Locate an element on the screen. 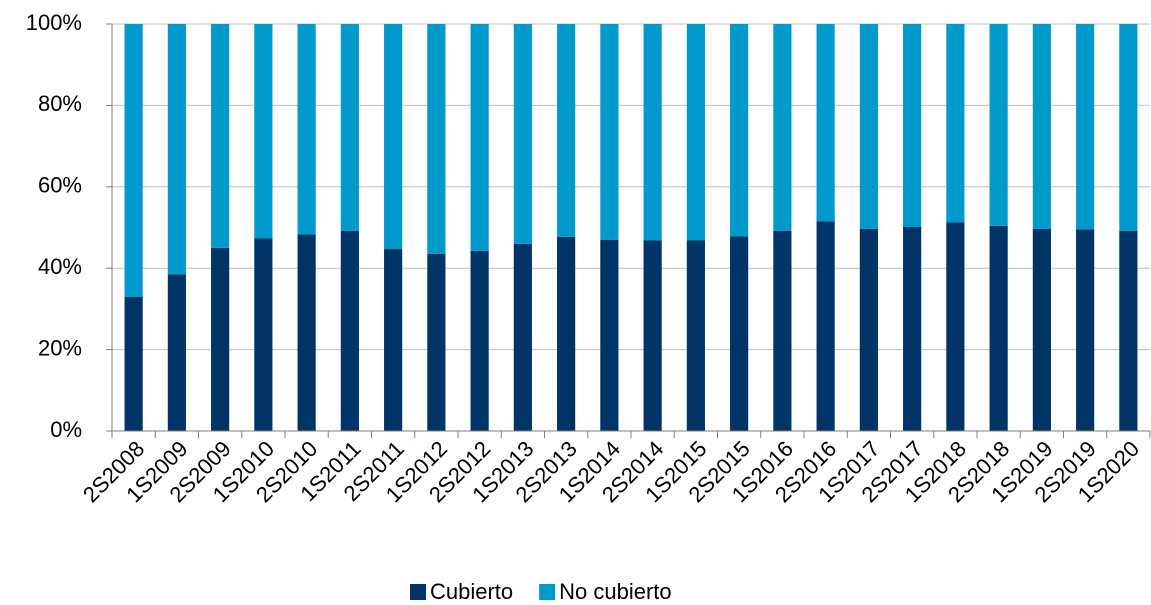 Image resolution: width=1151 pixels, height=605 pixels. legend-label: Cubierto is located at coordinates (471, 591).